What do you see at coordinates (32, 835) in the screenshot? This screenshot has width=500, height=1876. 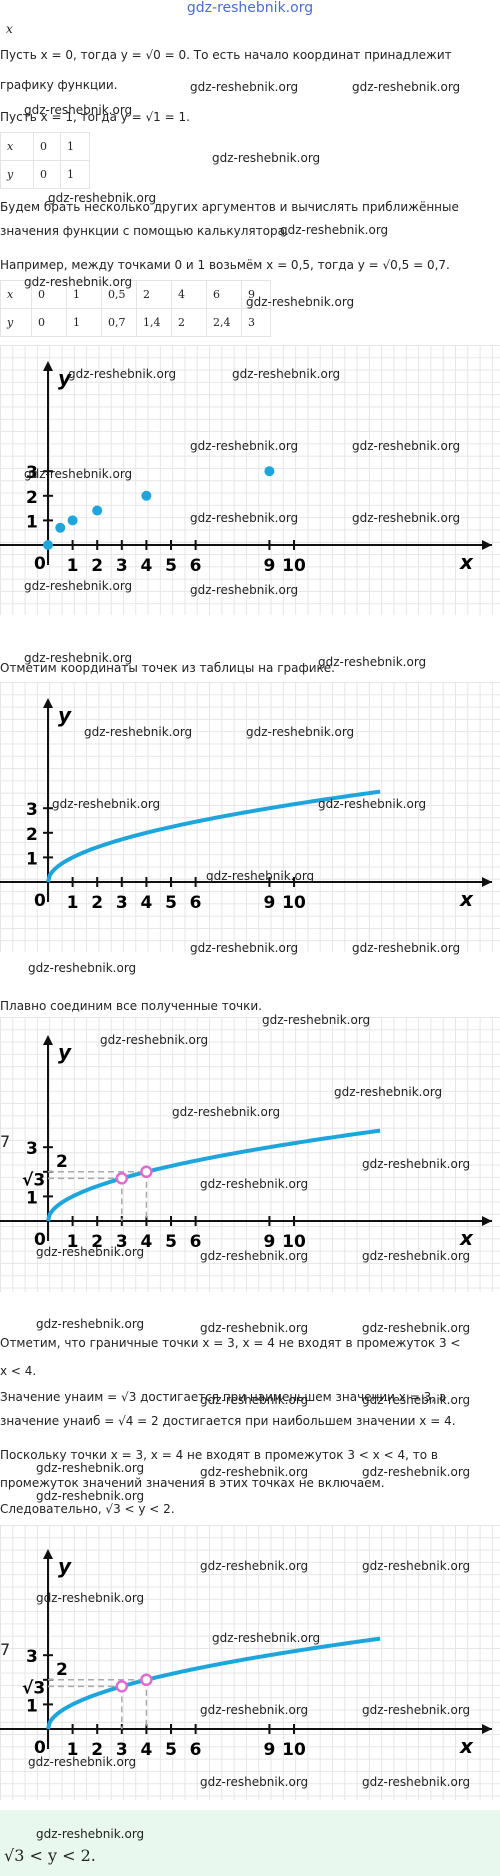 I see `y-tick-label: 2` at bounding box center [32, 835].